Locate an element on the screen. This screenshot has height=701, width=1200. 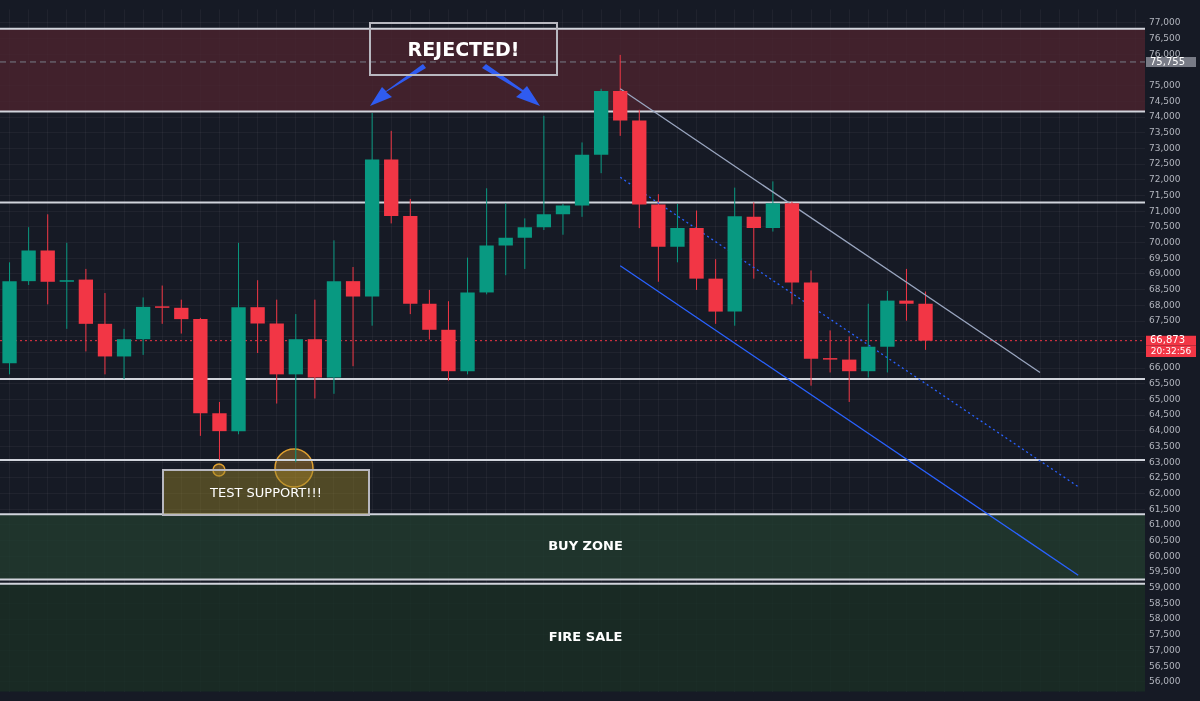
band-label: FIRE SALE is located at coordinates (585, 636).